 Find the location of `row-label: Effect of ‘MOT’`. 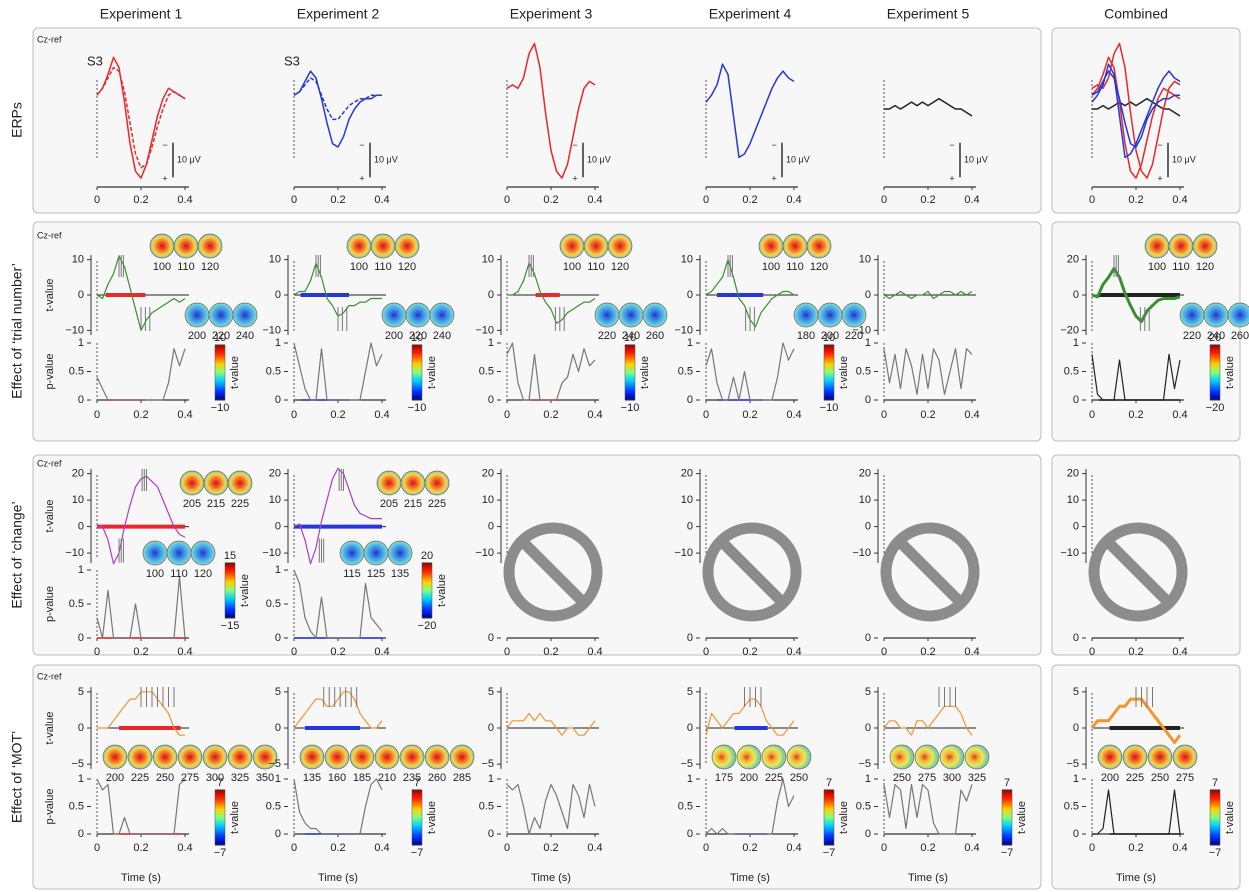

row-label: Effect of ‘MOT’ is located at coordinates (17, 777).